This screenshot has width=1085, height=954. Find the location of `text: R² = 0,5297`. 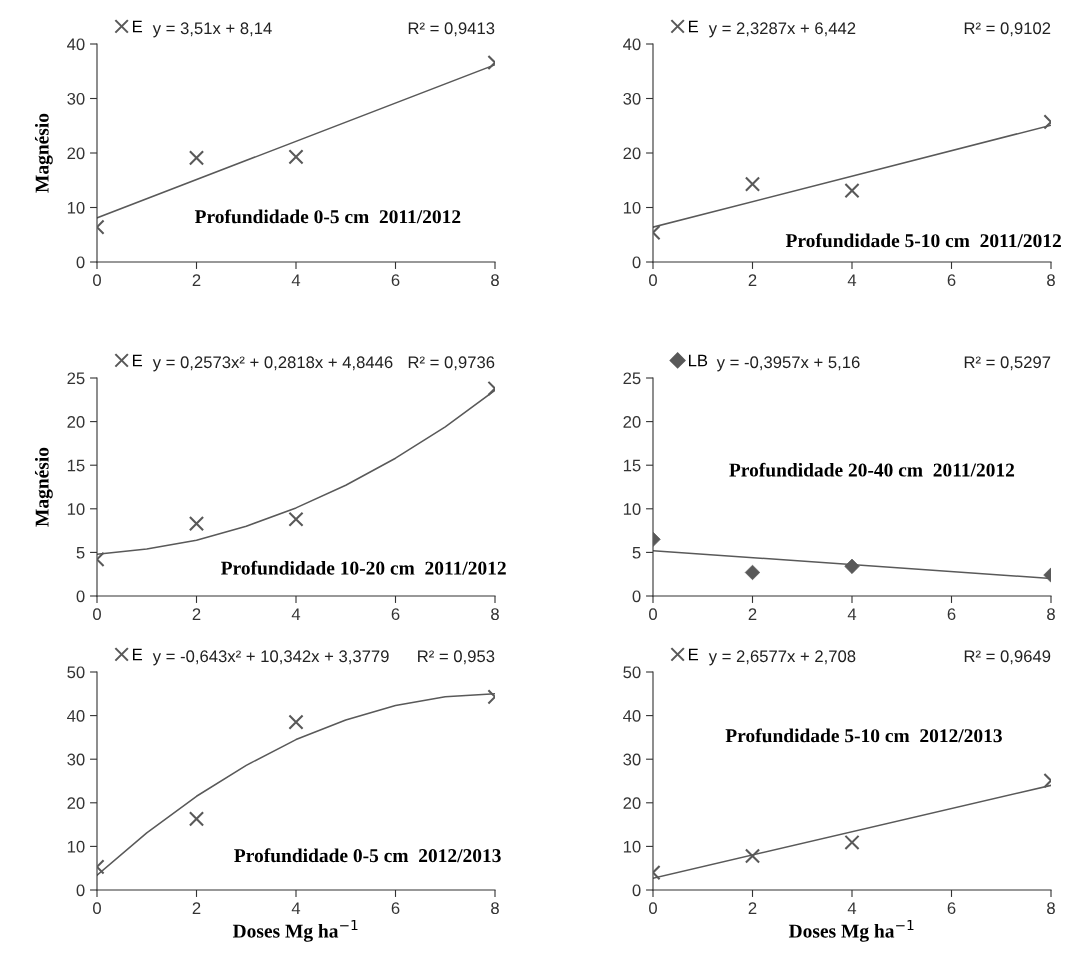

text: R² = 0,5297 is located at coordinates (1007, 363).